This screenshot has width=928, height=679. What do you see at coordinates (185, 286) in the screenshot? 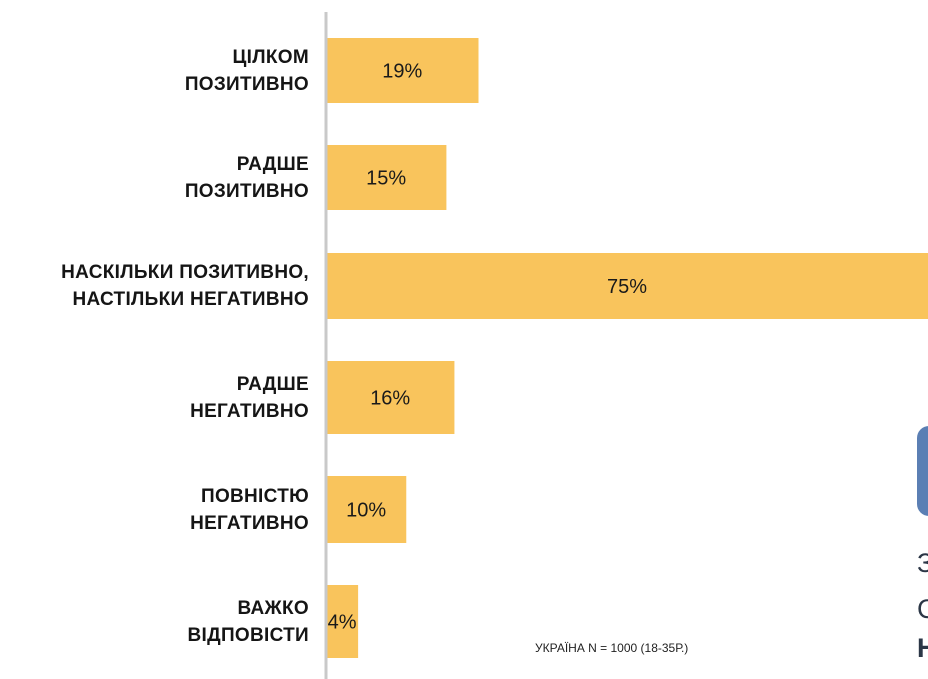
I see `category-label-3: НАСКІЛЬКИ ПОЗИТИВНО, НАСТІЛЬКИ НЕГАТИВНО` at bounding box center [185, 286].